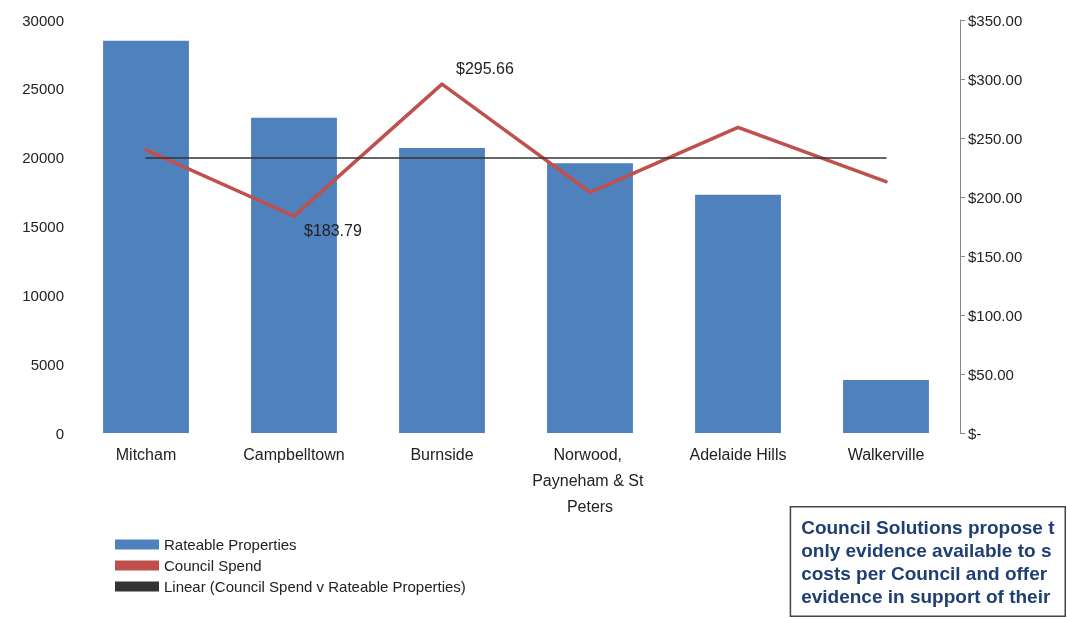 The height and width of the screenshot is (619, 1068). I want to click on y2-tick-label: $150.00, so click(995, 256).